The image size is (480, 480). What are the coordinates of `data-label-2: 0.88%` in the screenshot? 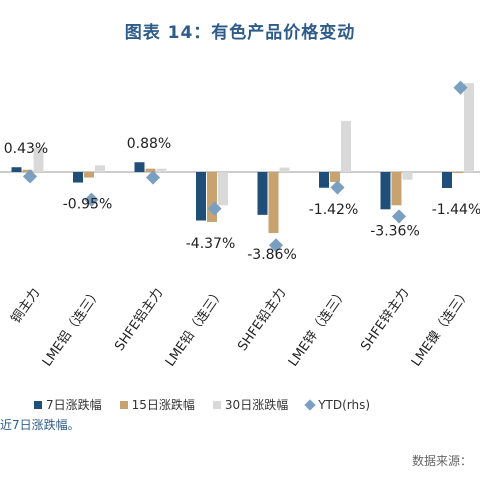 It's located at (149, 144).